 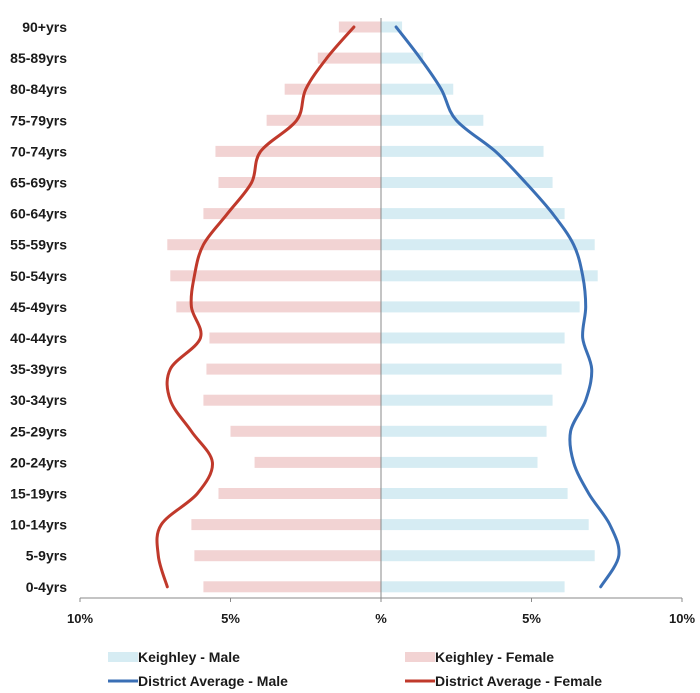 What do you see at coordinates (531, 618) in the screenshot?
I see `x-tick-label-3: 5%` at bounding box center [531, 618].